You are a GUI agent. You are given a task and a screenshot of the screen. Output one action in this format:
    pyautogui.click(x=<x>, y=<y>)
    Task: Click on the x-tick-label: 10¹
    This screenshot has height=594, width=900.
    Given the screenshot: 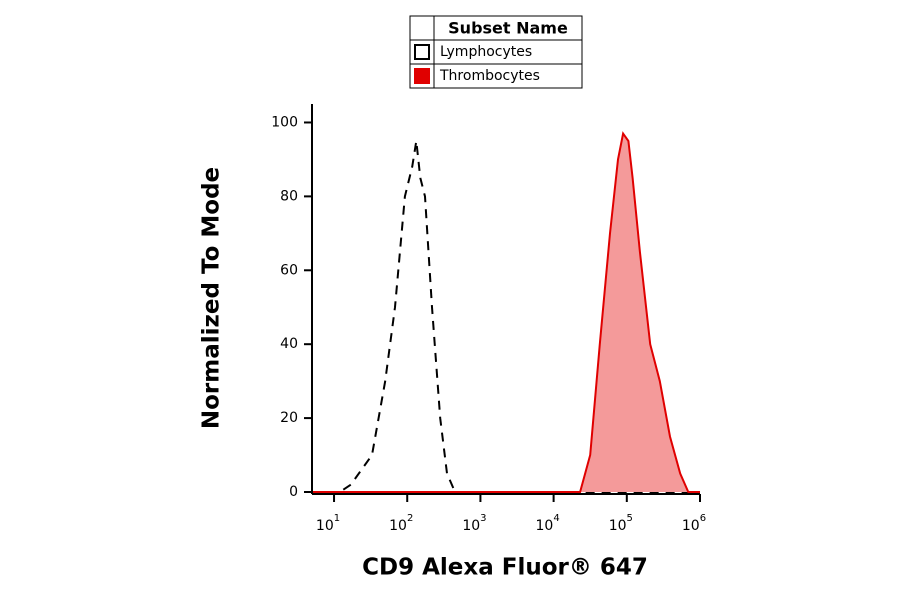 What is the action you would take?
    pyautogui.click(x=328, y=523)
    